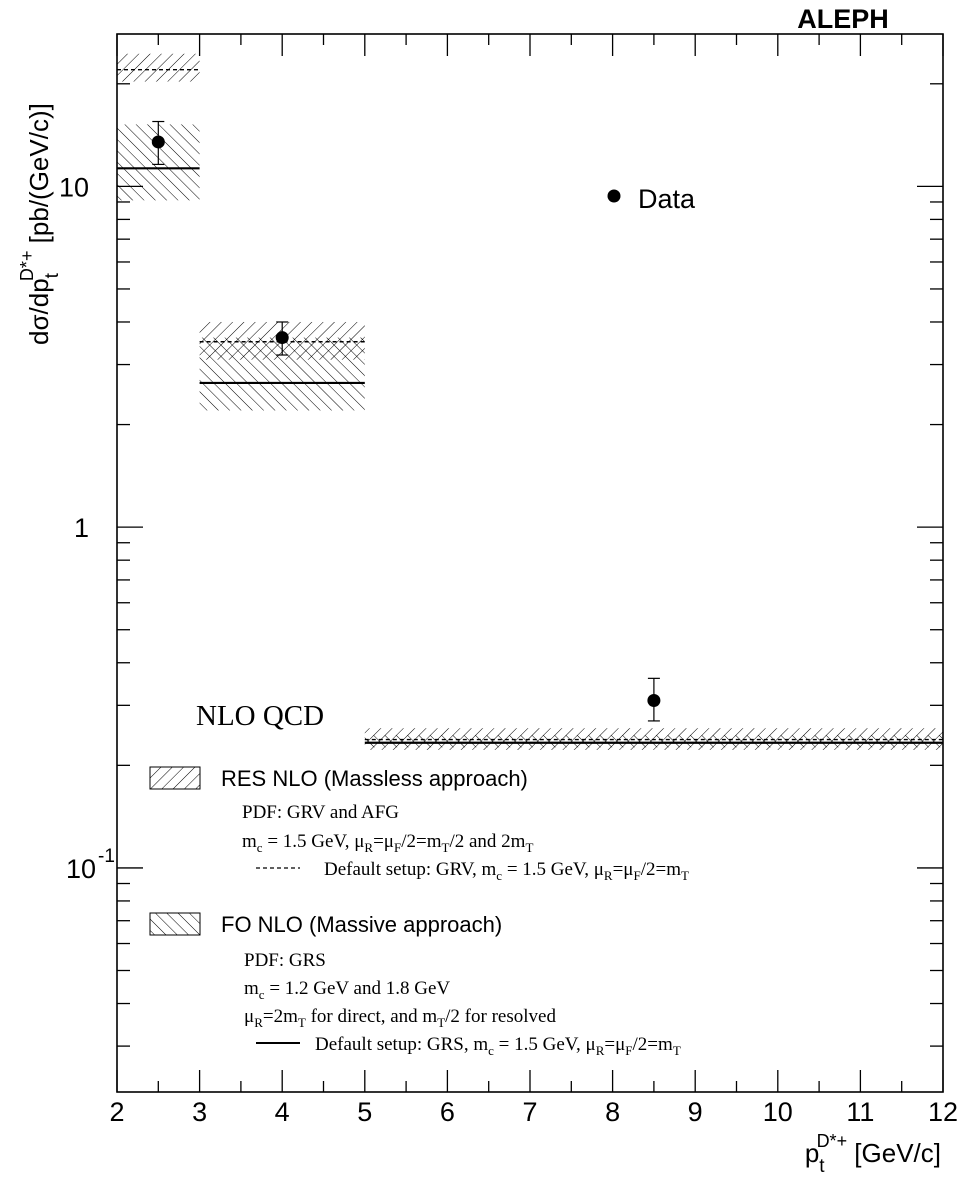  Describe the element at coordinates (364, 1112) in the screenshot. I see `x-tick-label: 5` at that location.